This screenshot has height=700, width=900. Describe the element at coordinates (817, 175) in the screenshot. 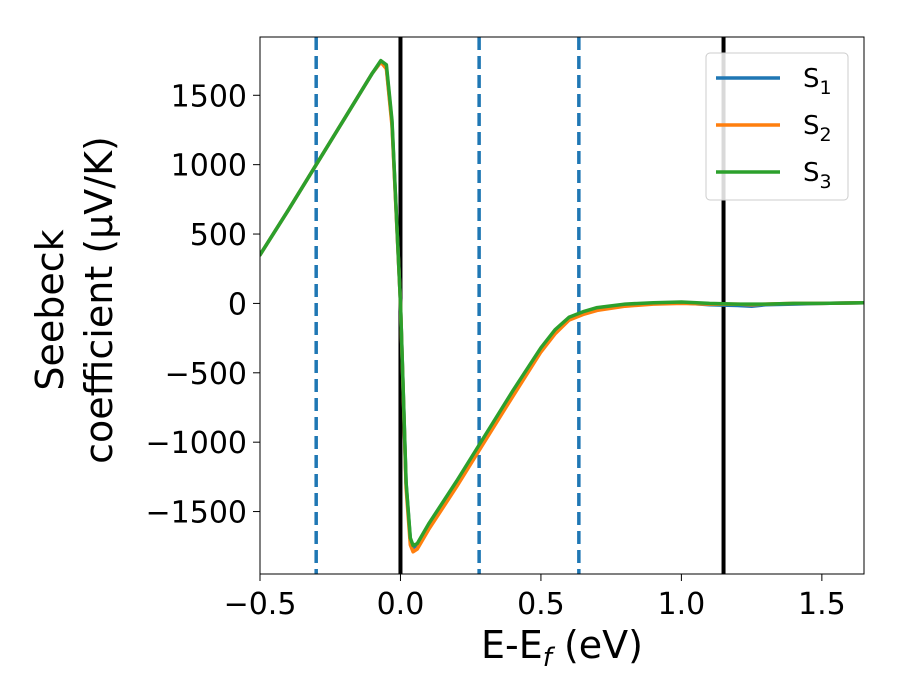

I see `legend-label-s3: S3` at that location.